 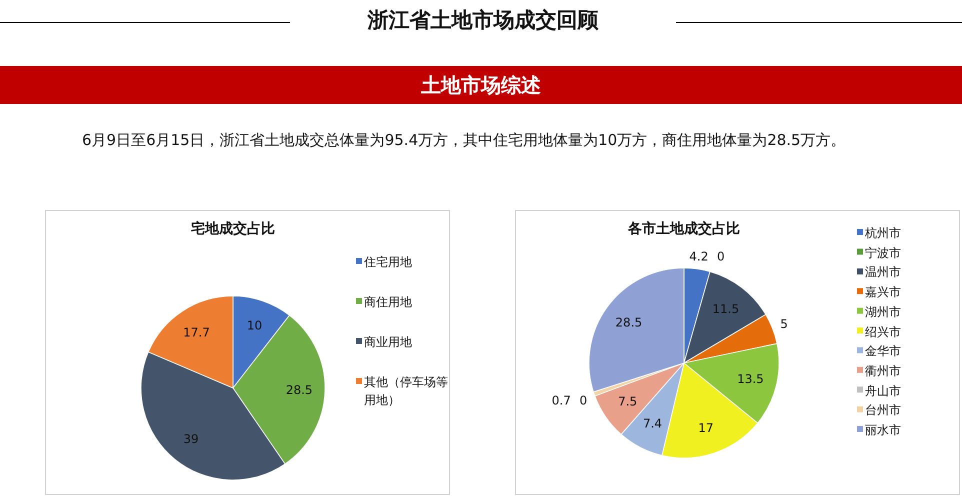 What do you see at coordinates (883, 312) in the screenshot?
I see `legend-label: 湖州市` at bounding box center [883, 312].